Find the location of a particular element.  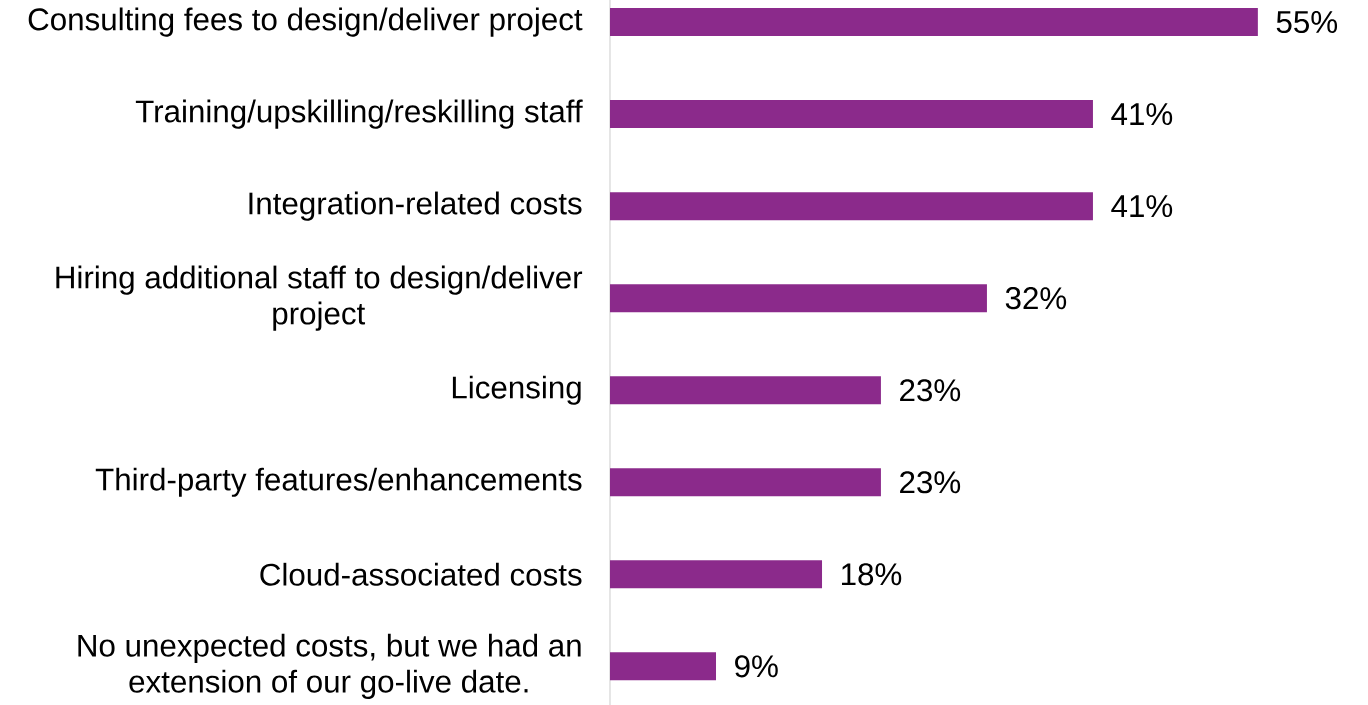

y-tick-label: Cloud-associated costs is located at coordinates (421, 574).